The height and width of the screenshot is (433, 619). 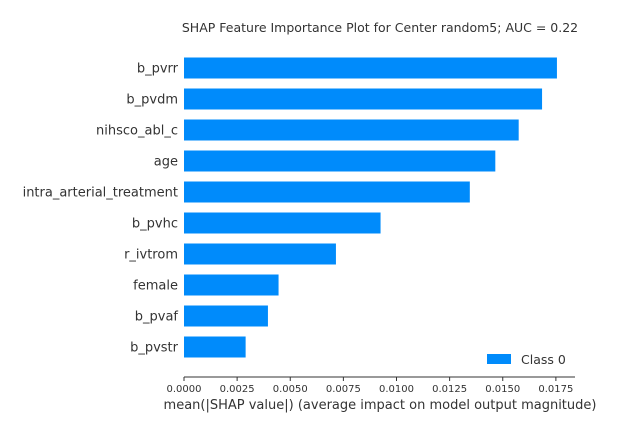 I want to click on legend-label-class-0: Class 0, so click(x=543, y=359).